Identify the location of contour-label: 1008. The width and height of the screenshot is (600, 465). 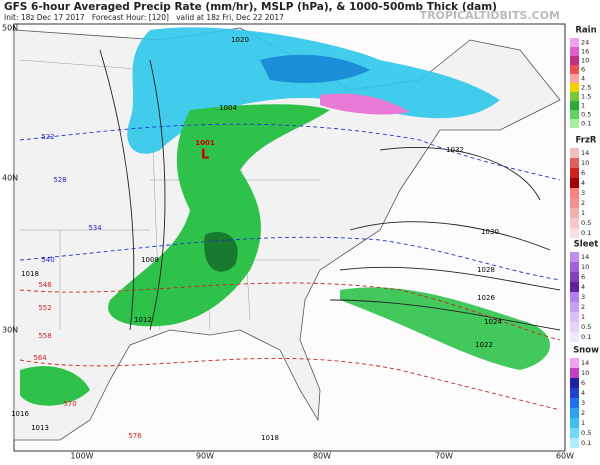
(150, 260).